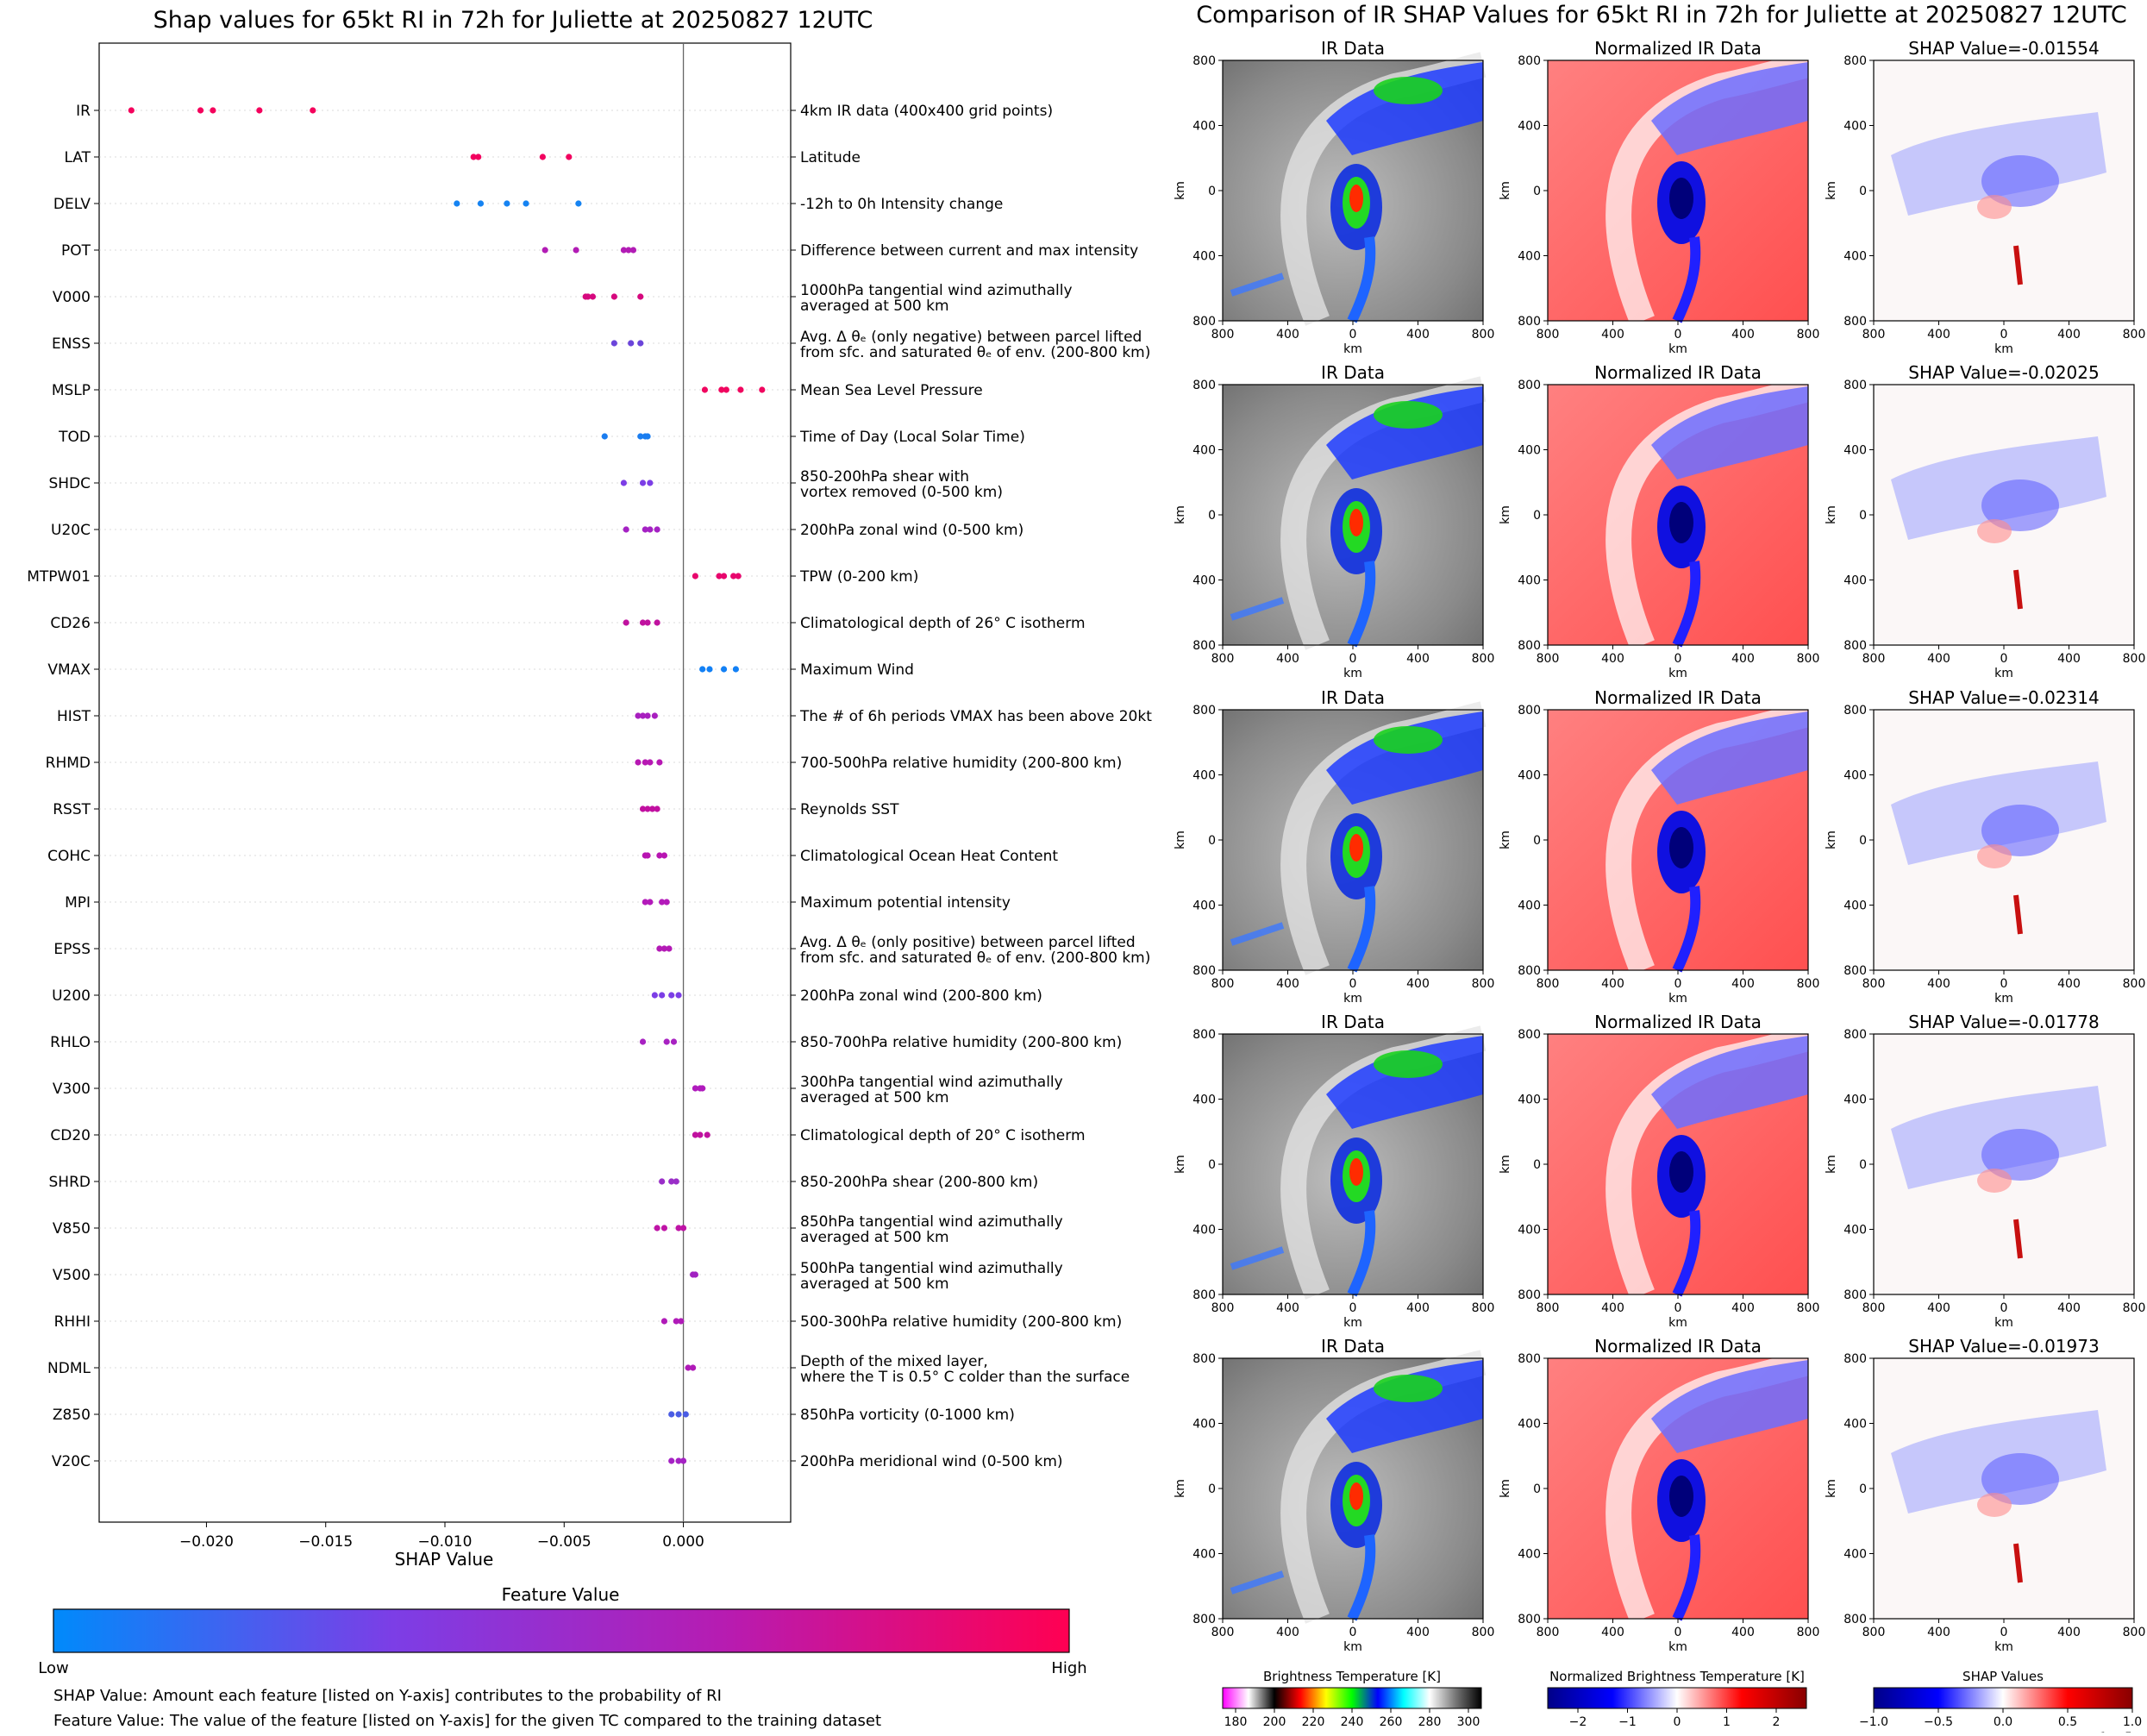  Describe the element at coordinates (72, 1415) in the screenshot. I see `feature-label-z850: Z850` at that location.